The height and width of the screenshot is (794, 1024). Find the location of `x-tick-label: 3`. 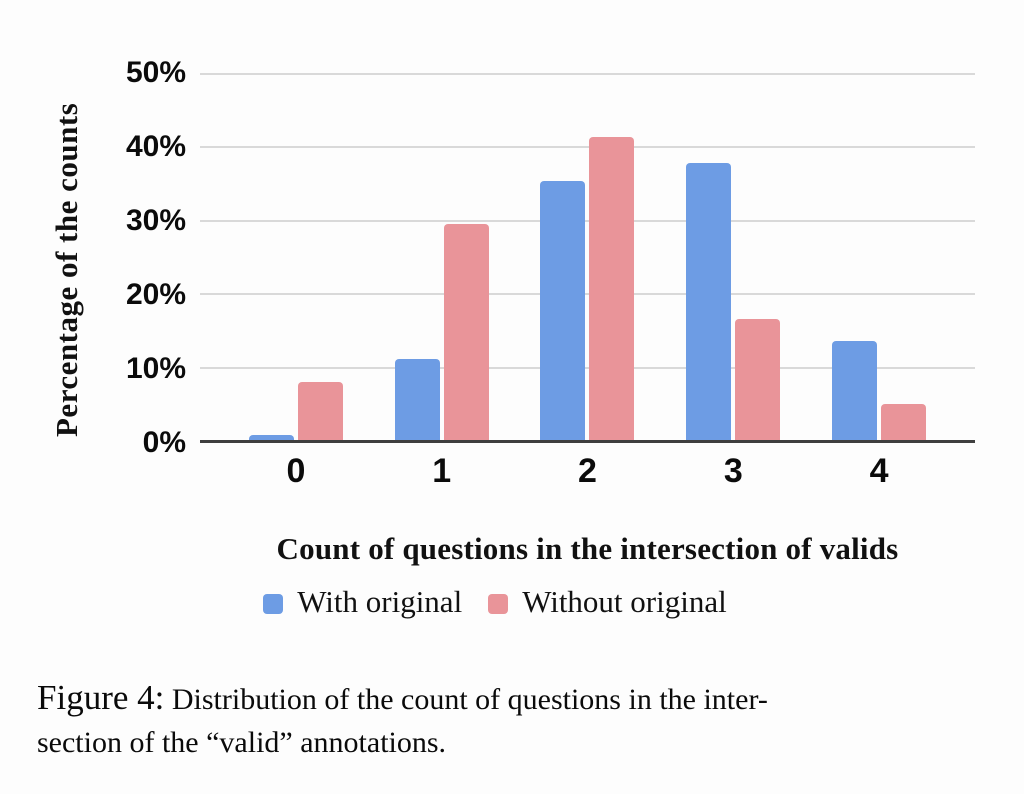

x-tick-label: 3 is located at coordinates (733, 471).